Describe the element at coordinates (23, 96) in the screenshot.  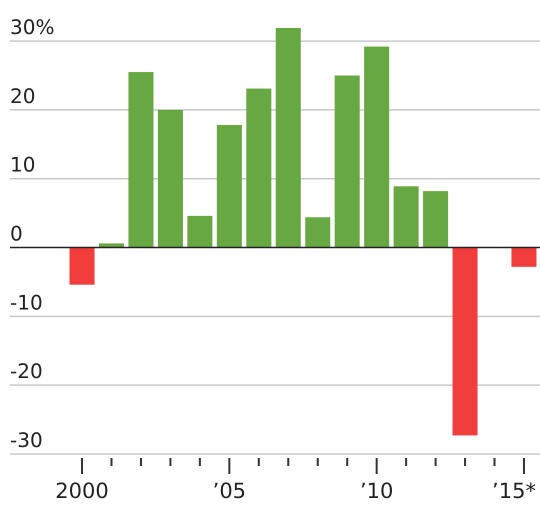
I see `y-tick-label: 20` at that location.